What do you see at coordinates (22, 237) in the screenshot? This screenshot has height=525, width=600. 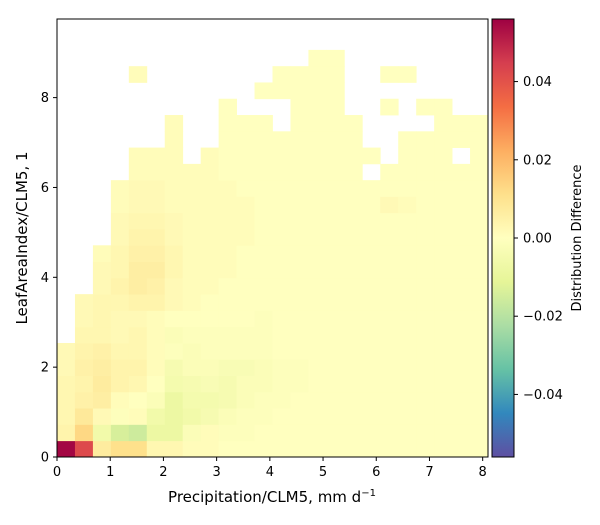 I see `y-axis-label: LeafAreaIndex/CLM5, 1` at bounding box center [22, 237].